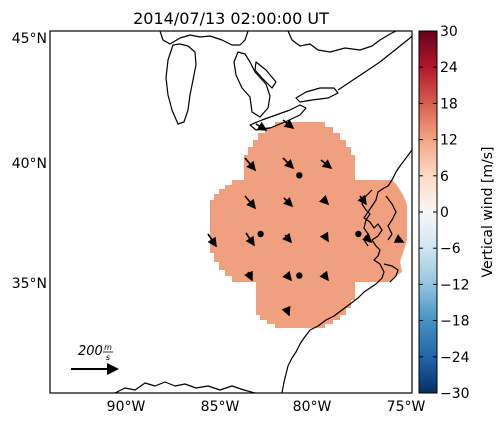  I want to click on lake-superior-outline, so click(204, 38).